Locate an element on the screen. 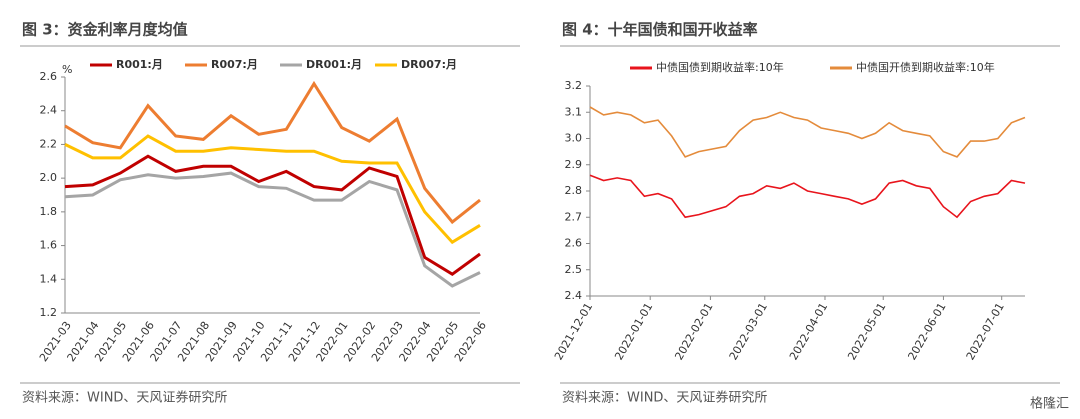 Image resolution: width=1080 pixels, height=419 pixels. x-tick-label: 2021-12-01 is located at coordinates (573, 332).